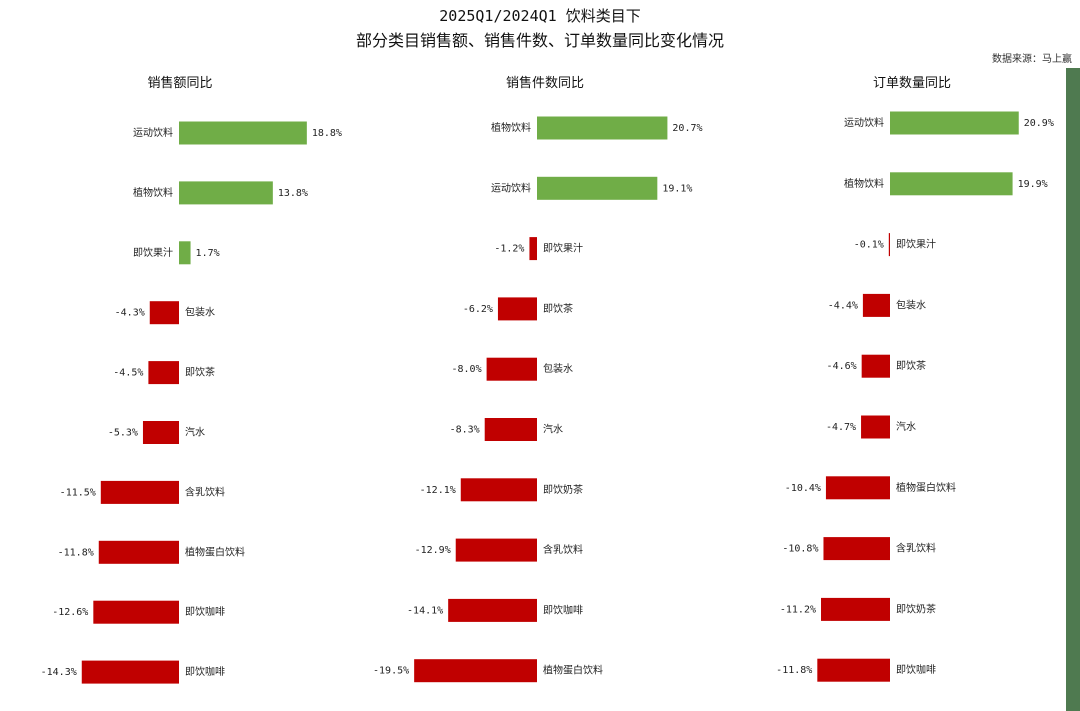 This screenshot has width=1080, height=711. Describe the element at coordinates (1032, 59) in the screenshot. I see `data-source-note: 数据来源：马上赢` at that location.